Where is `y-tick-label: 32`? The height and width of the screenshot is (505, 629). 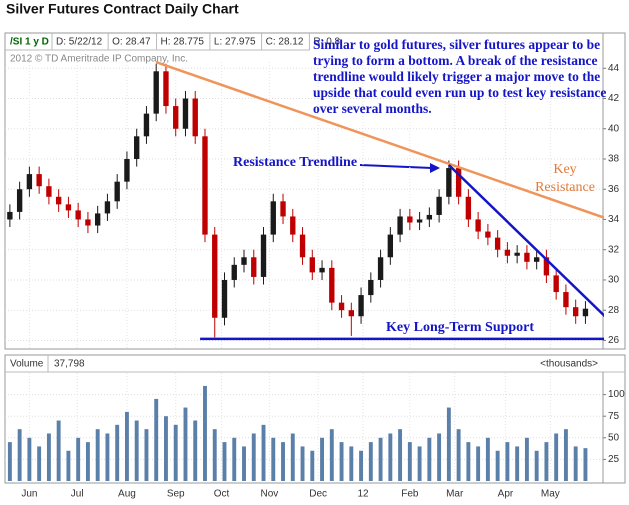 y-tick-label: 32 is located at coordinates (614, 249).